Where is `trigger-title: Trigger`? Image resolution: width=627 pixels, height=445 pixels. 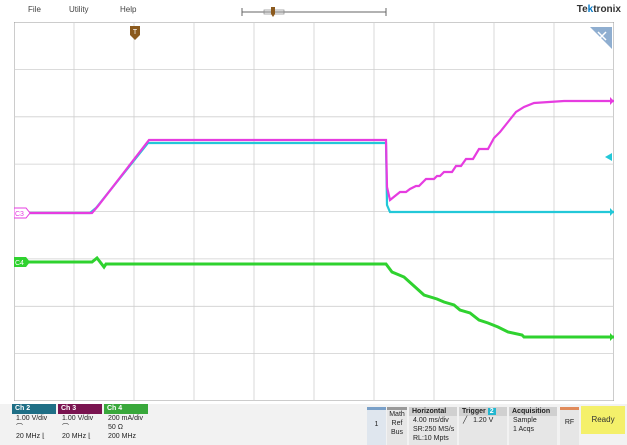 trigger-title: Trigger is located at coordinates (474, 411).